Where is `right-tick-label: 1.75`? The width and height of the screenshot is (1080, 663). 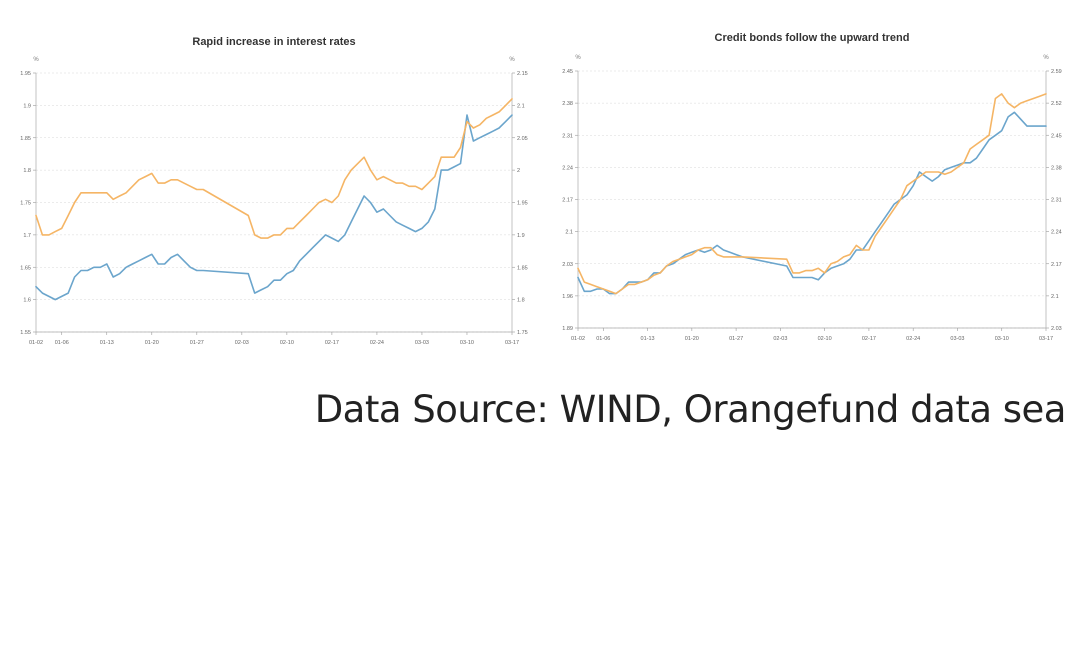
right-tick-label: 1.75 is located at coordinates (522, 333).